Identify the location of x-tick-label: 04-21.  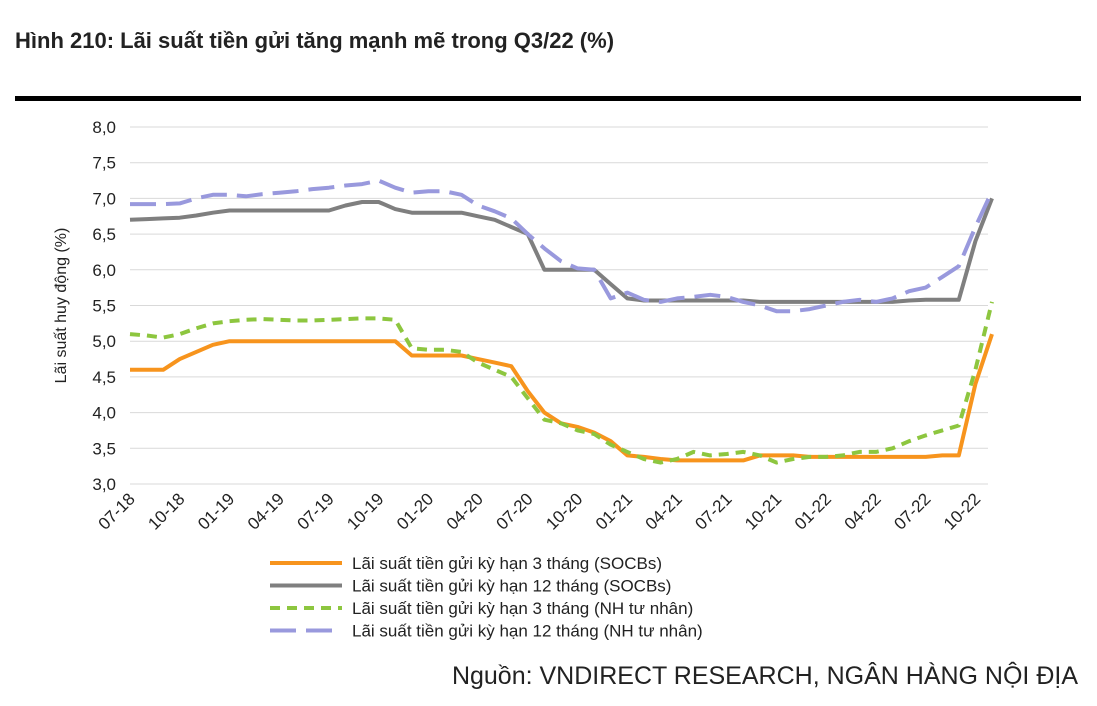
(664, 511).